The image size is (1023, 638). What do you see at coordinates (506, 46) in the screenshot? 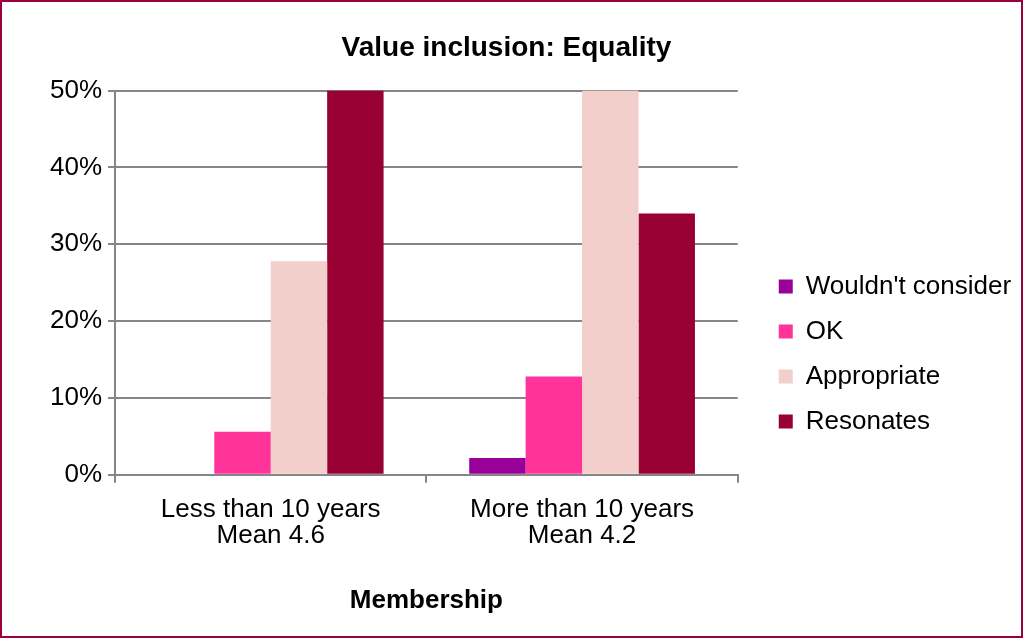
I see `chart-title: Value inclusion: Equality` at bounding box center [506, 46].